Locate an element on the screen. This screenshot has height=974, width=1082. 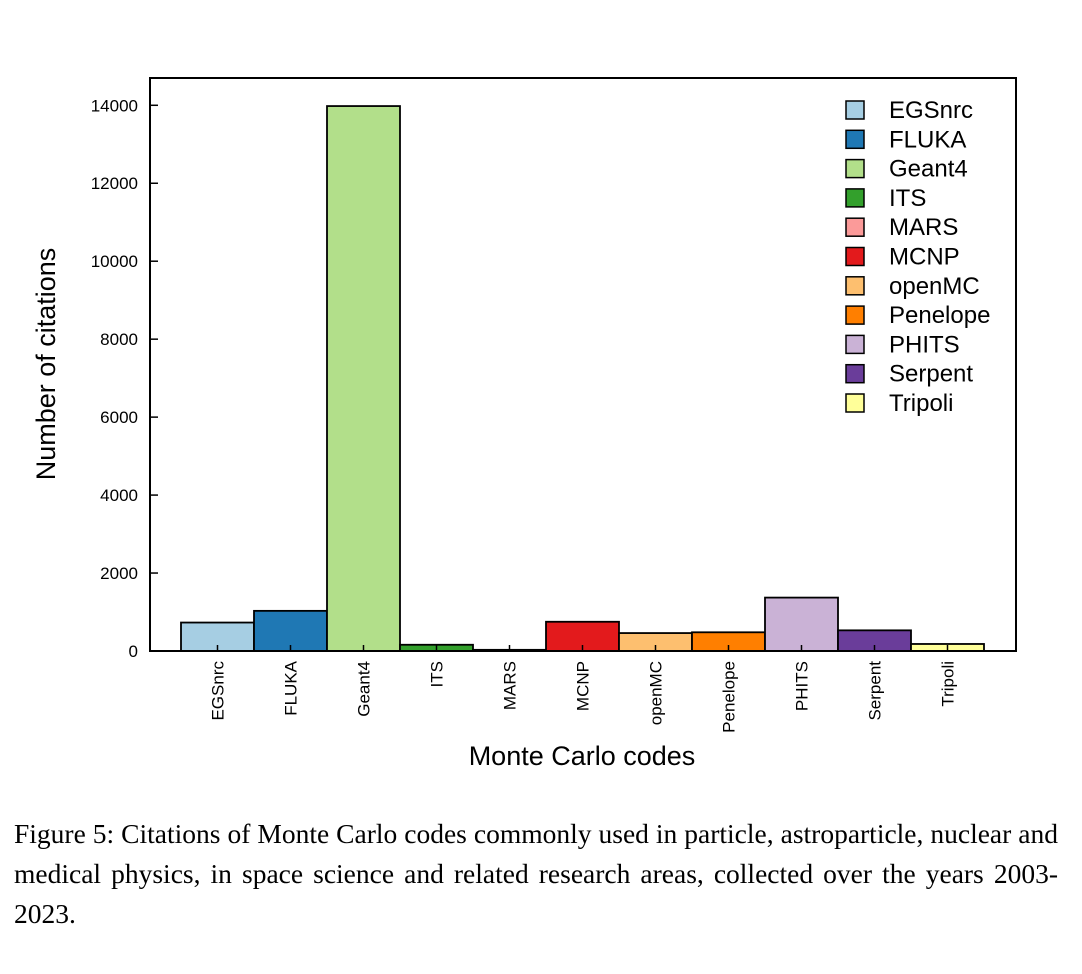
legend-entry: PHITS is located at coordinates (924, 344).